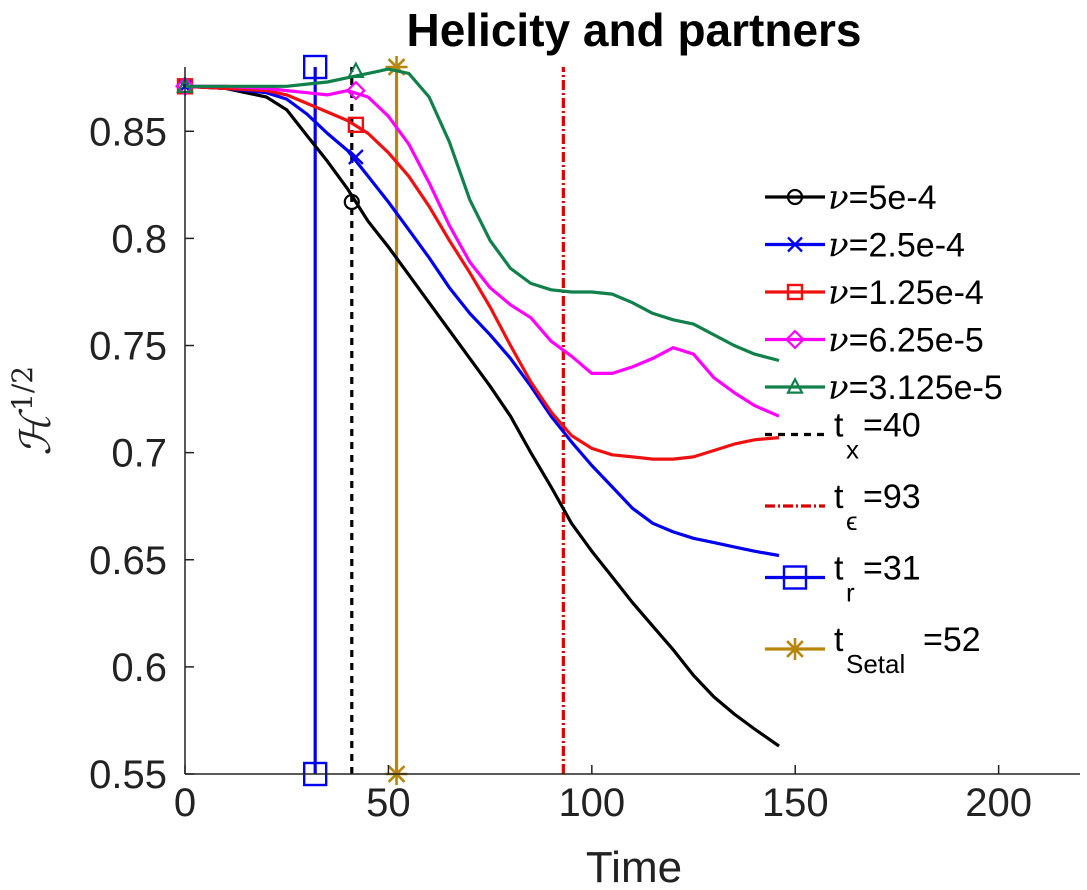 The image size is (1087, 890). What do you see at coordinates (998, 803) in the screenshot?
I see `x-tick-label: 200` at bounding box center [998, 803].